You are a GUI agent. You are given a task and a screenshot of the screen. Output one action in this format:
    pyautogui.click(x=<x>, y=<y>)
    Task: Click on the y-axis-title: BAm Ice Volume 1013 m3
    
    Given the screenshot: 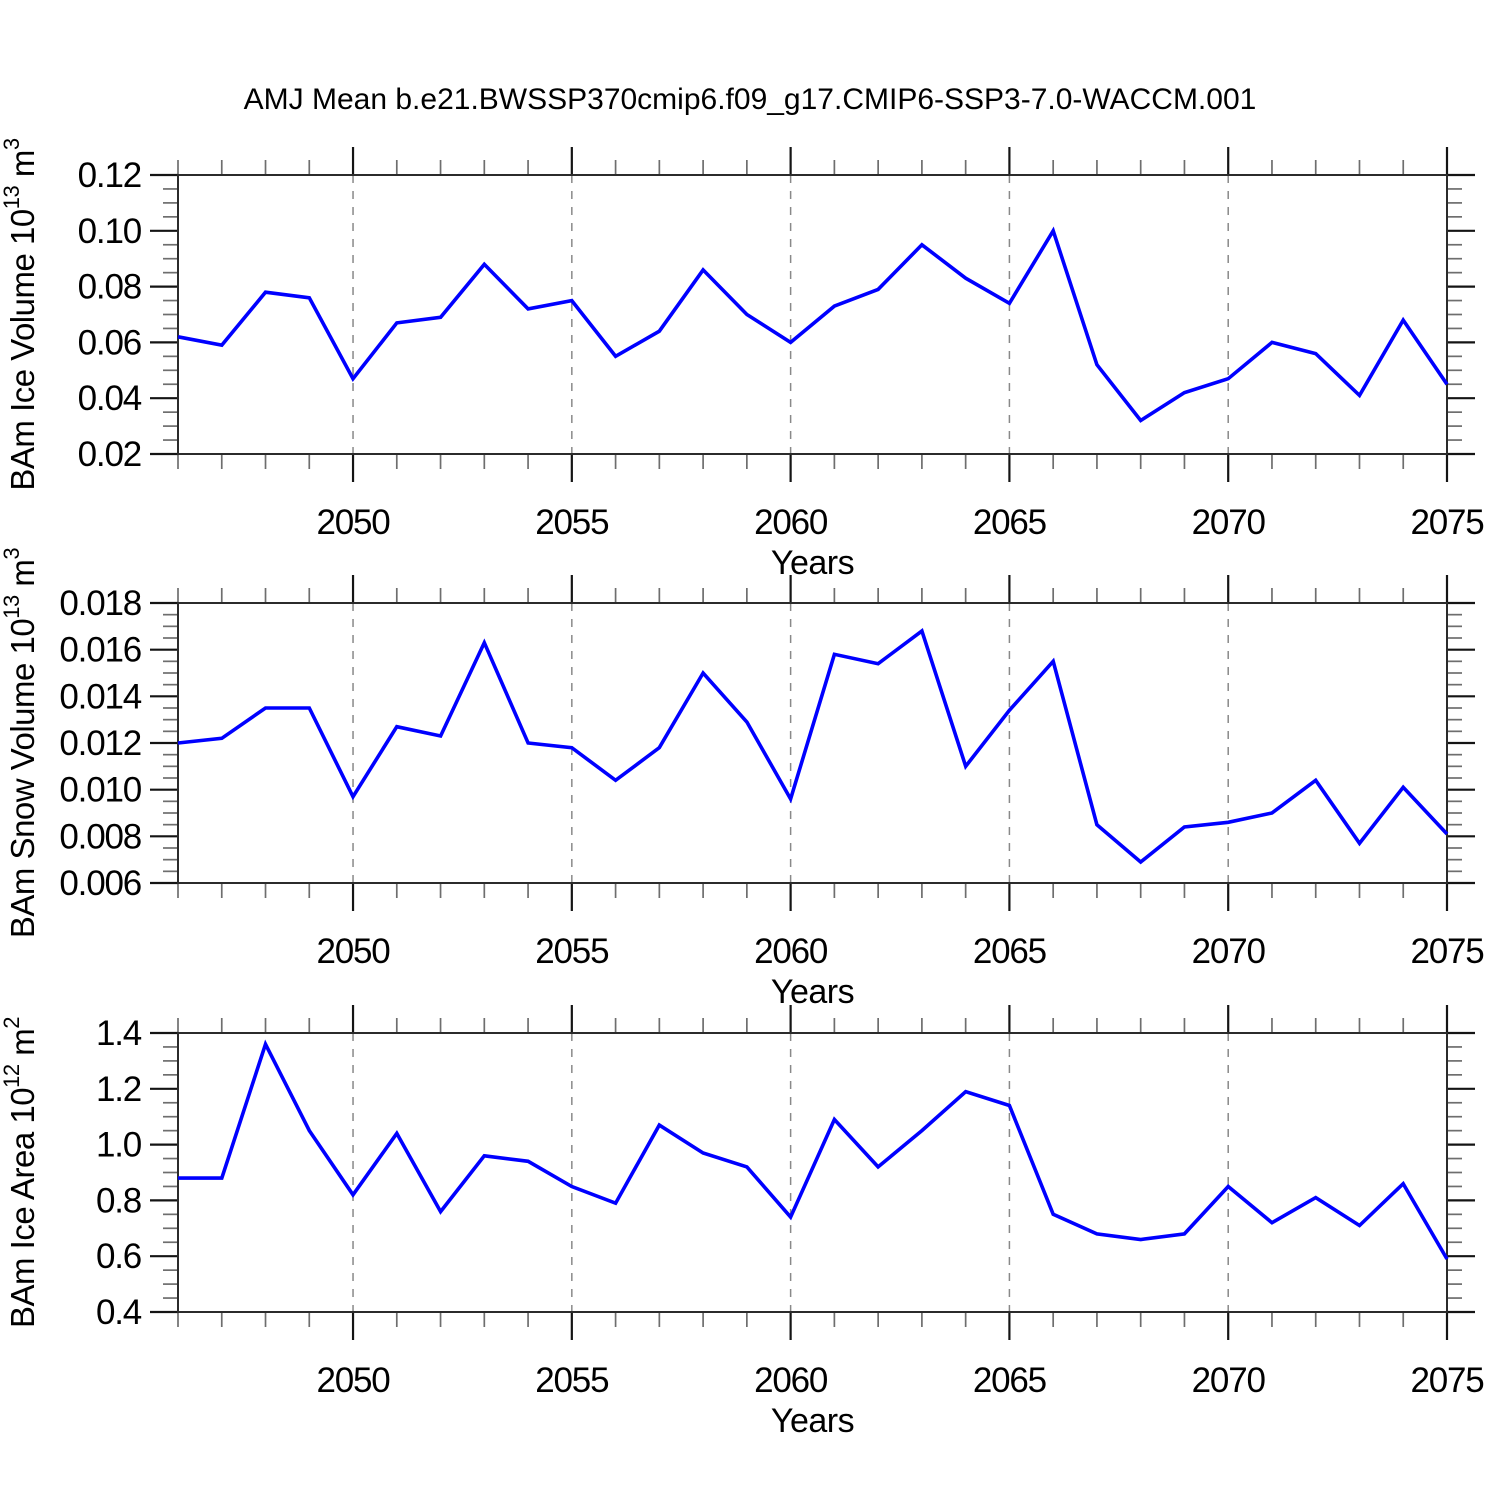 What is the action you would take?
    pyautogui.click(x=20, y=314)
    